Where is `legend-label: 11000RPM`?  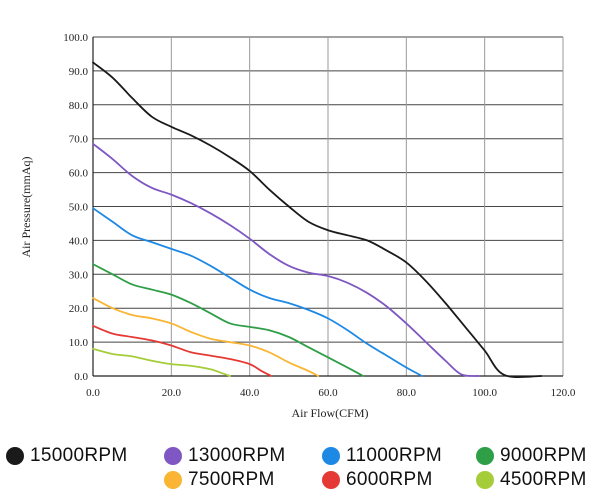
legend-label: 11000RPM is located at coordinates (394, 455).